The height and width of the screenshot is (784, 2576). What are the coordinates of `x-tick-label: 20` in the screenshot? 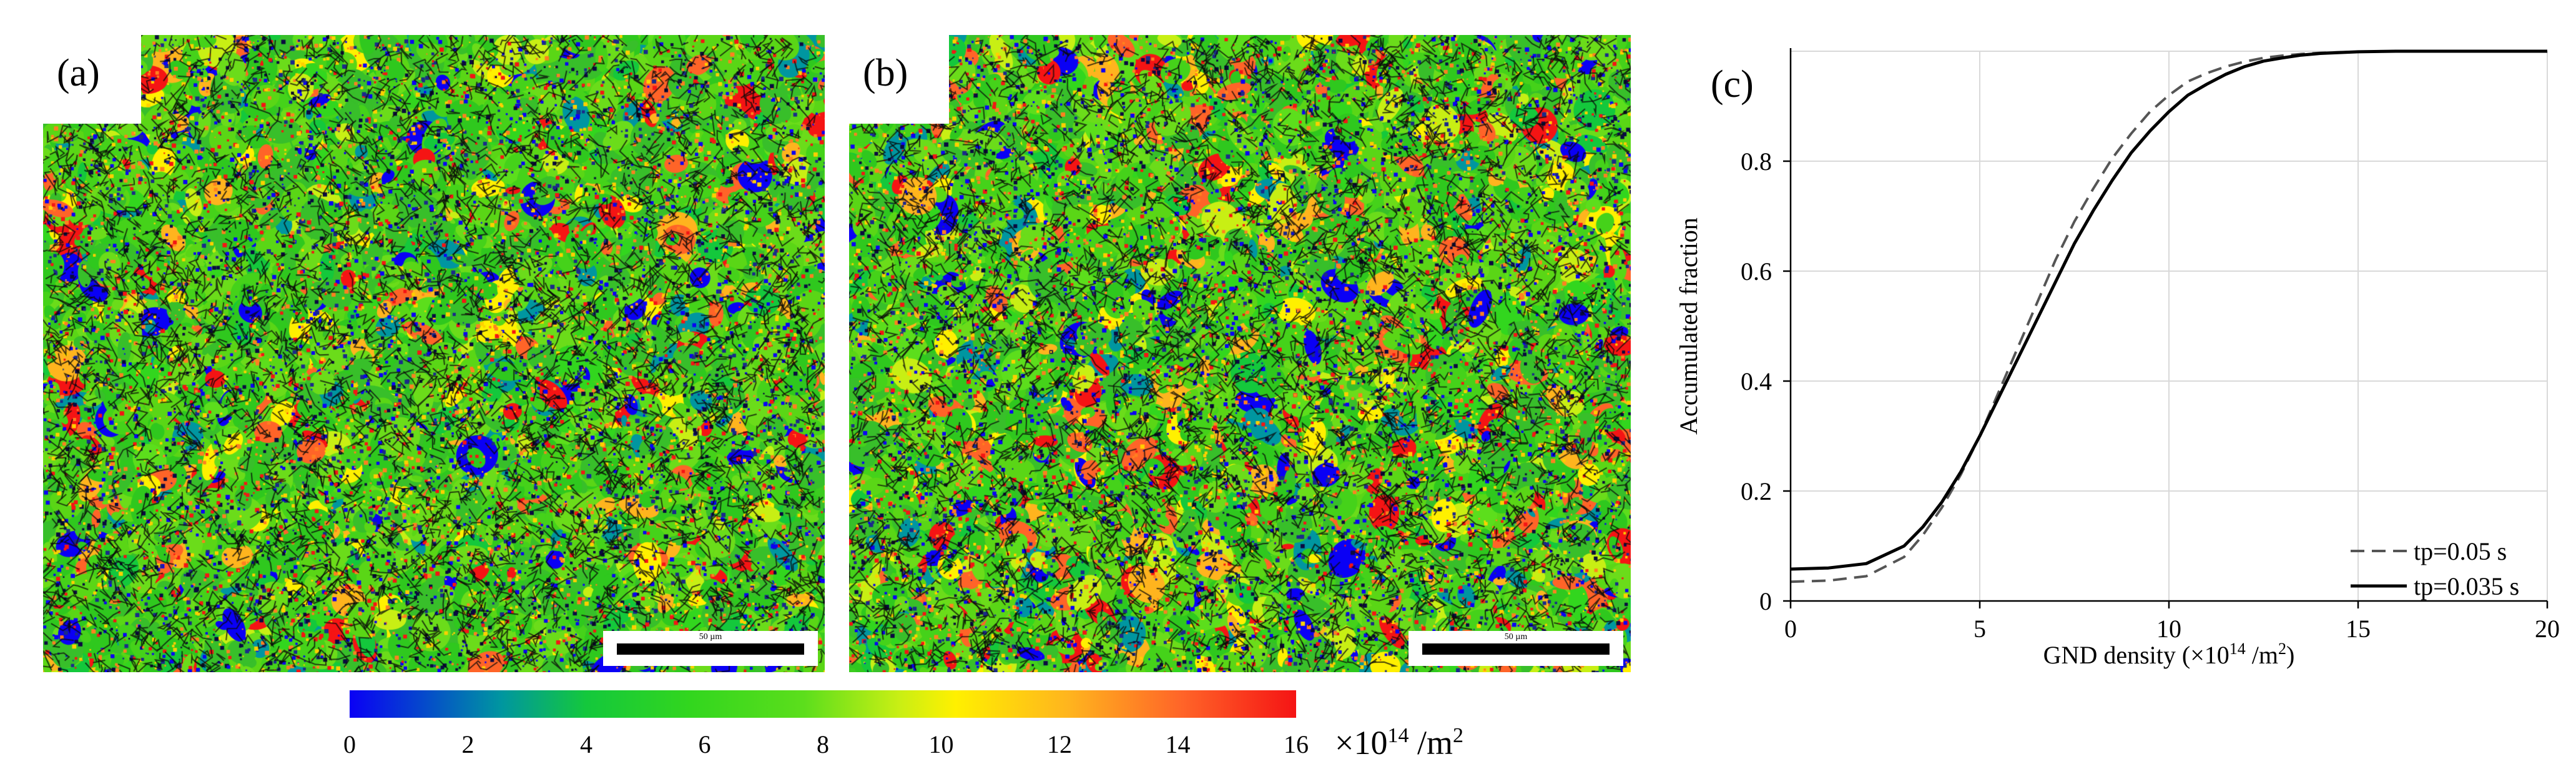 It's located at (2547, 629).